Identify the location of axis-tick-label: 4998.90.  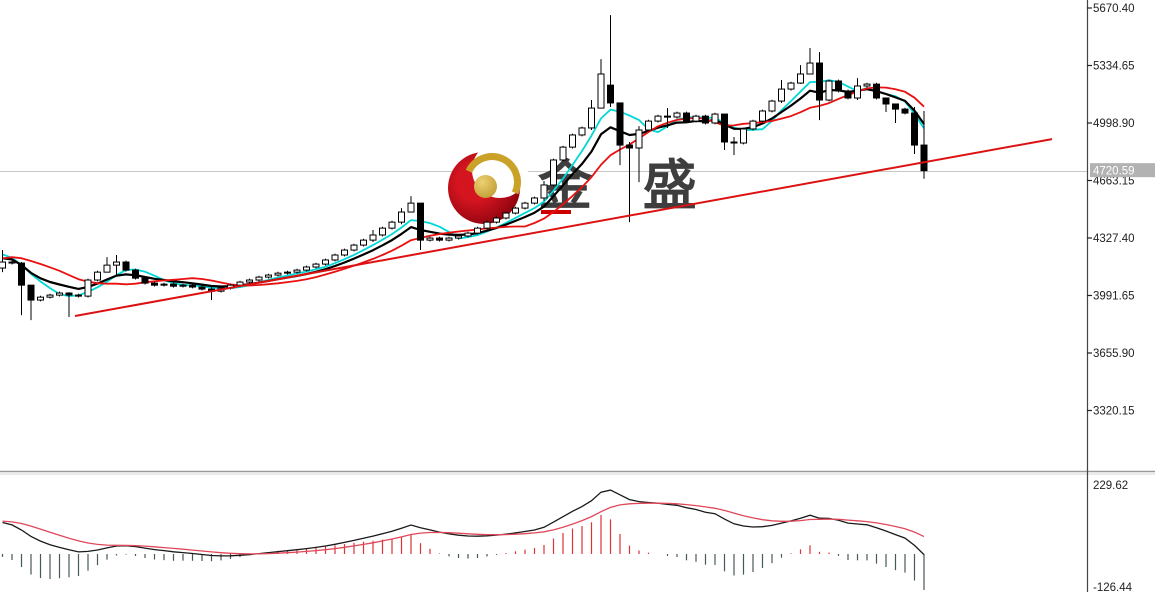
(1114, 124).